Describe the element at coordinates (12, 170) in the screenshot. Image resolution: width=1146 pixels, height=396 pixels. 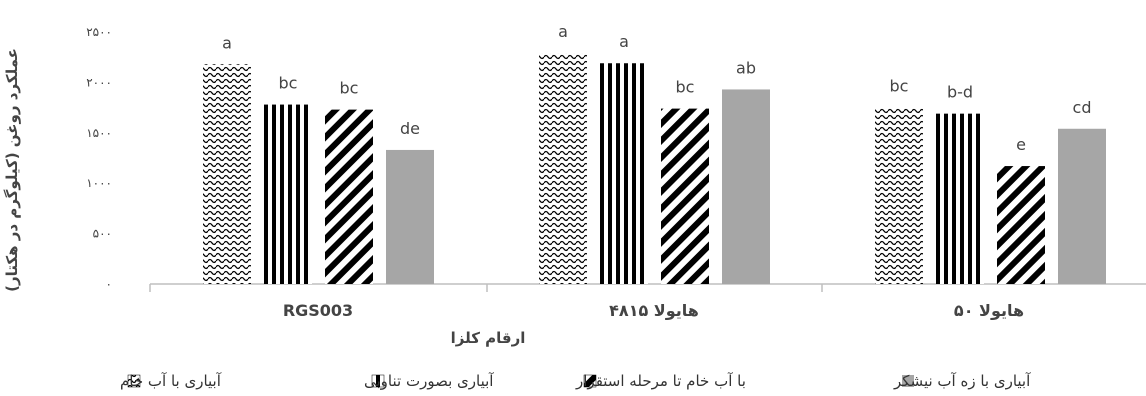
I see `y-axis-title: عملکرد روغن (کیلوگرم در هکتار)` at that location.